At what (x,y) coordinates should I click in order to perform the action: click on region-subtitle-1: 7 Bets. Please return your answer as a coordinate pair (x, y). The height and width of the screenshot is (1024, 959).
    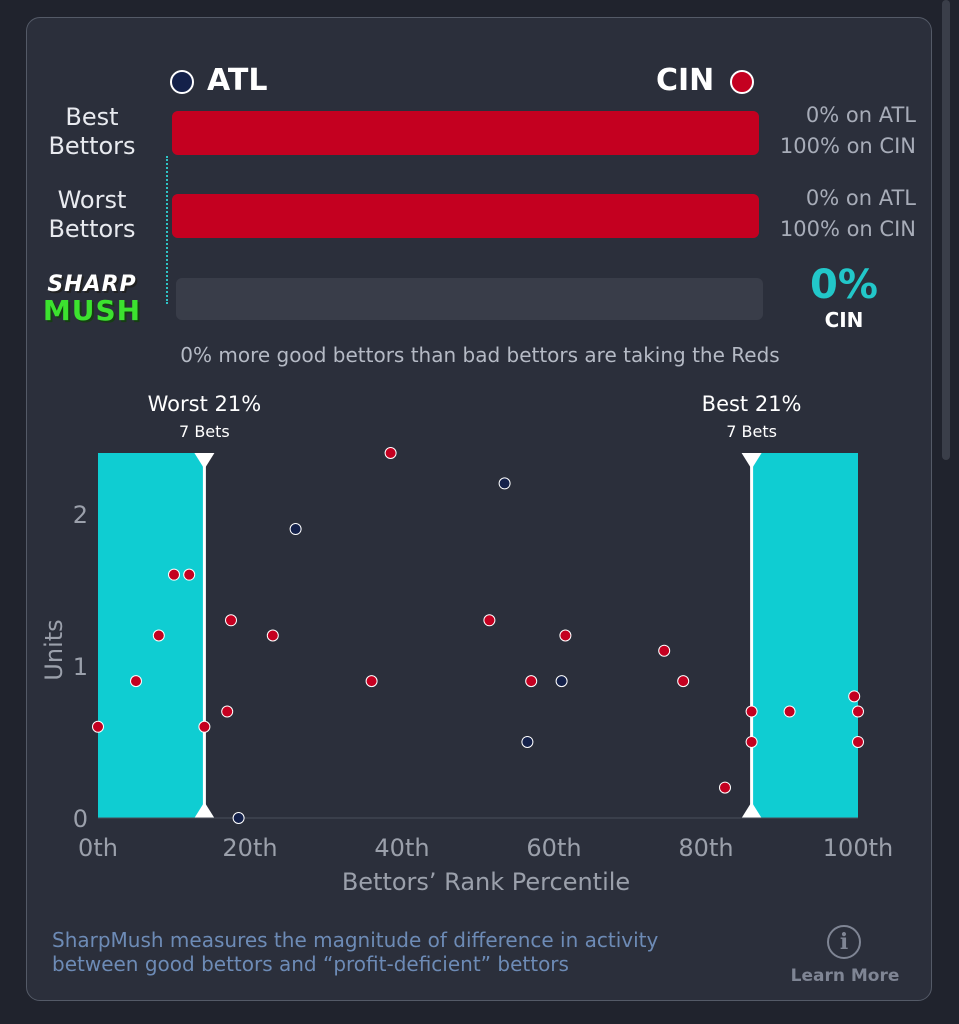
    Looking at the image, I should click on (751, 431).